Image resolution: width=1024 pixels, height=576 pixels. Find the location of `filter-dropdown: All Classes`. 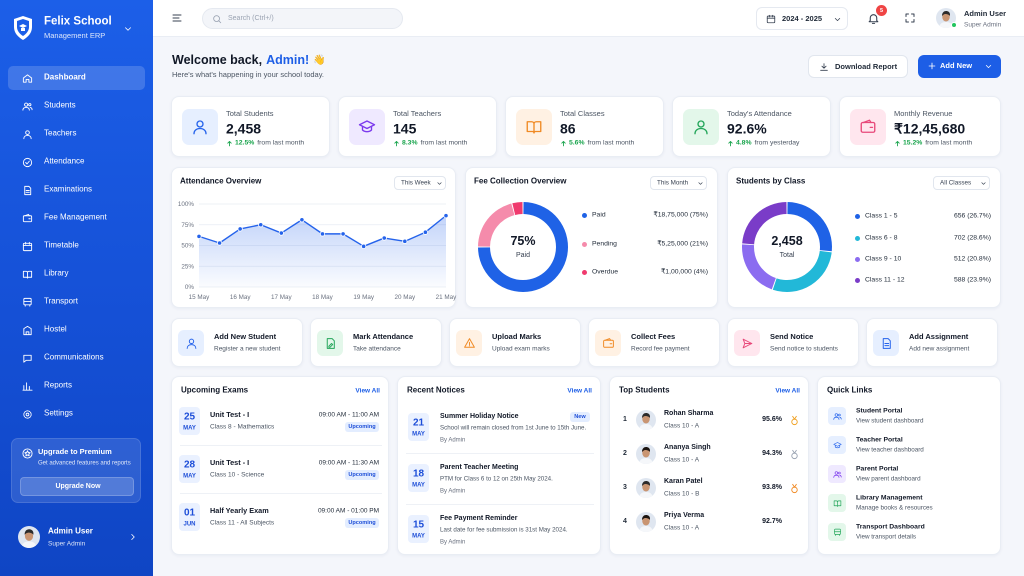

filter-dropdown: All Classes is located at coordinates (961, 183).